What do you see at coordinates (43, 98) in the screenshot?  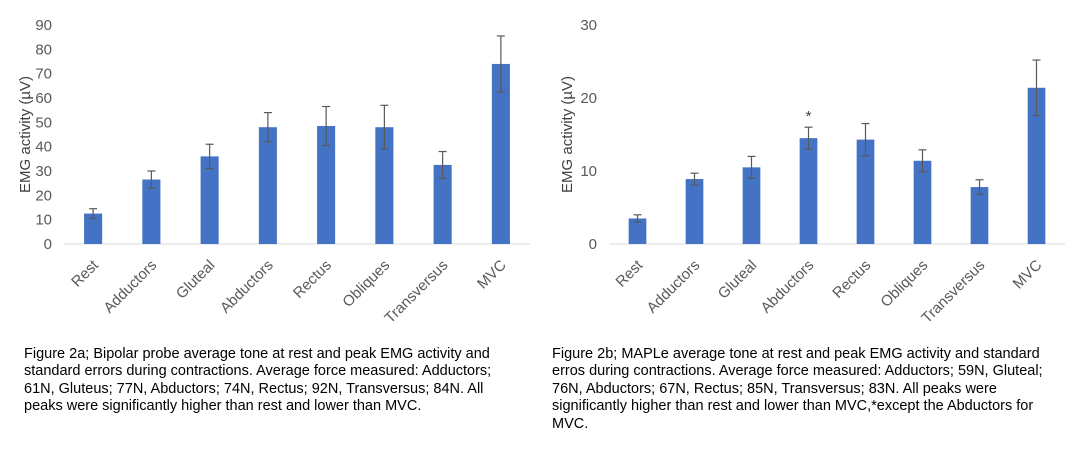 I see `y-tick-label: 60` at bounding box center [43, 98].